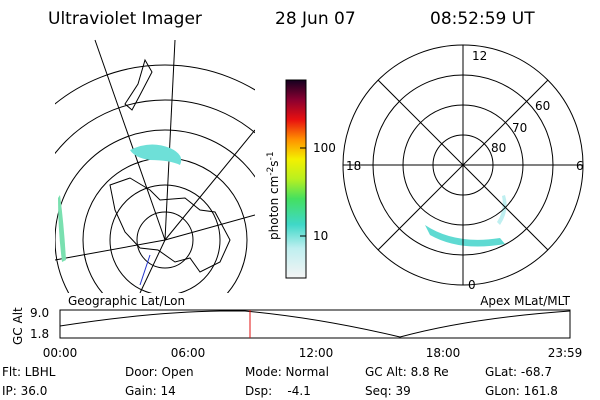 This screenshot has height=400, width=600. I want to click on orbit-timeline, so click(315, 324).